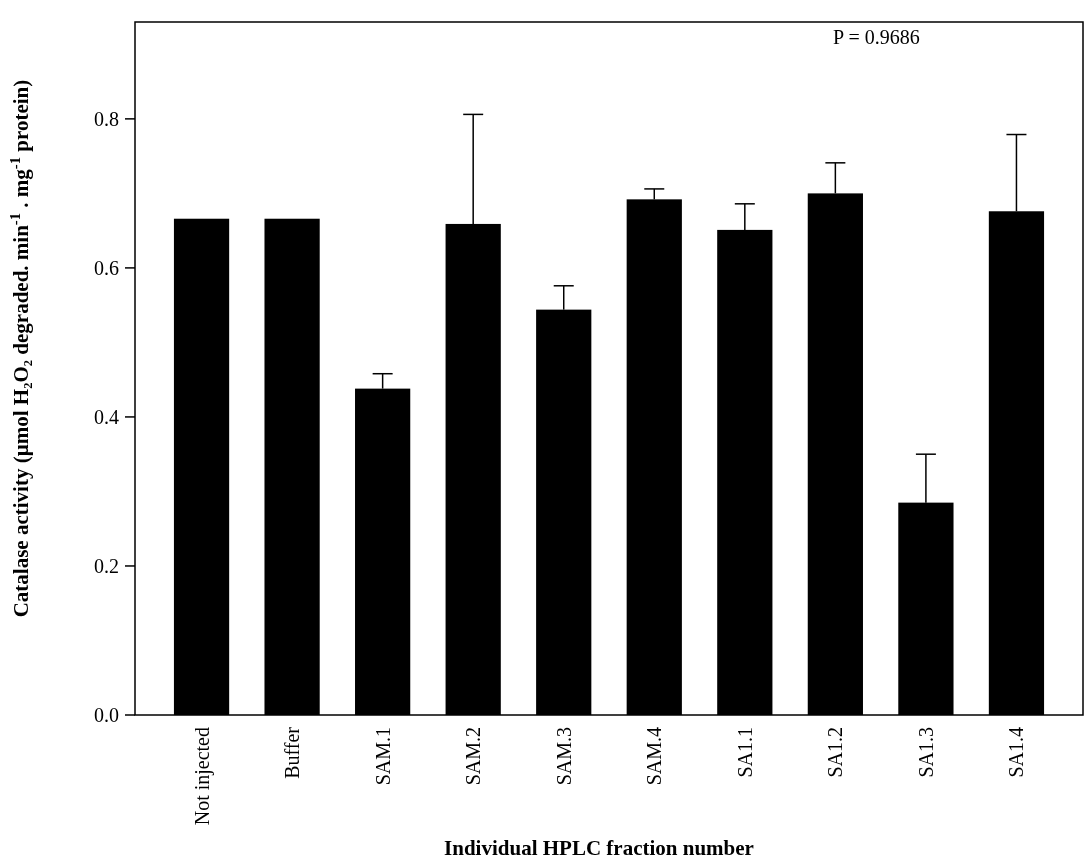  I want to click on x-tick-label: Not injected, so click(202, 776).